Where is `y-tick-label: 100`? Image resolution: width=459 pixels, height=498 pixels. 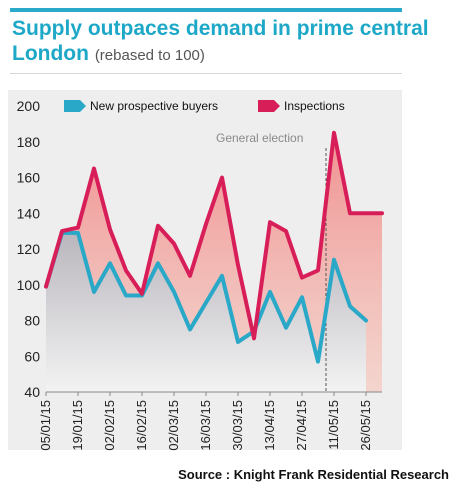
y-tick-label: 100 is located at coordinates (29, 285).